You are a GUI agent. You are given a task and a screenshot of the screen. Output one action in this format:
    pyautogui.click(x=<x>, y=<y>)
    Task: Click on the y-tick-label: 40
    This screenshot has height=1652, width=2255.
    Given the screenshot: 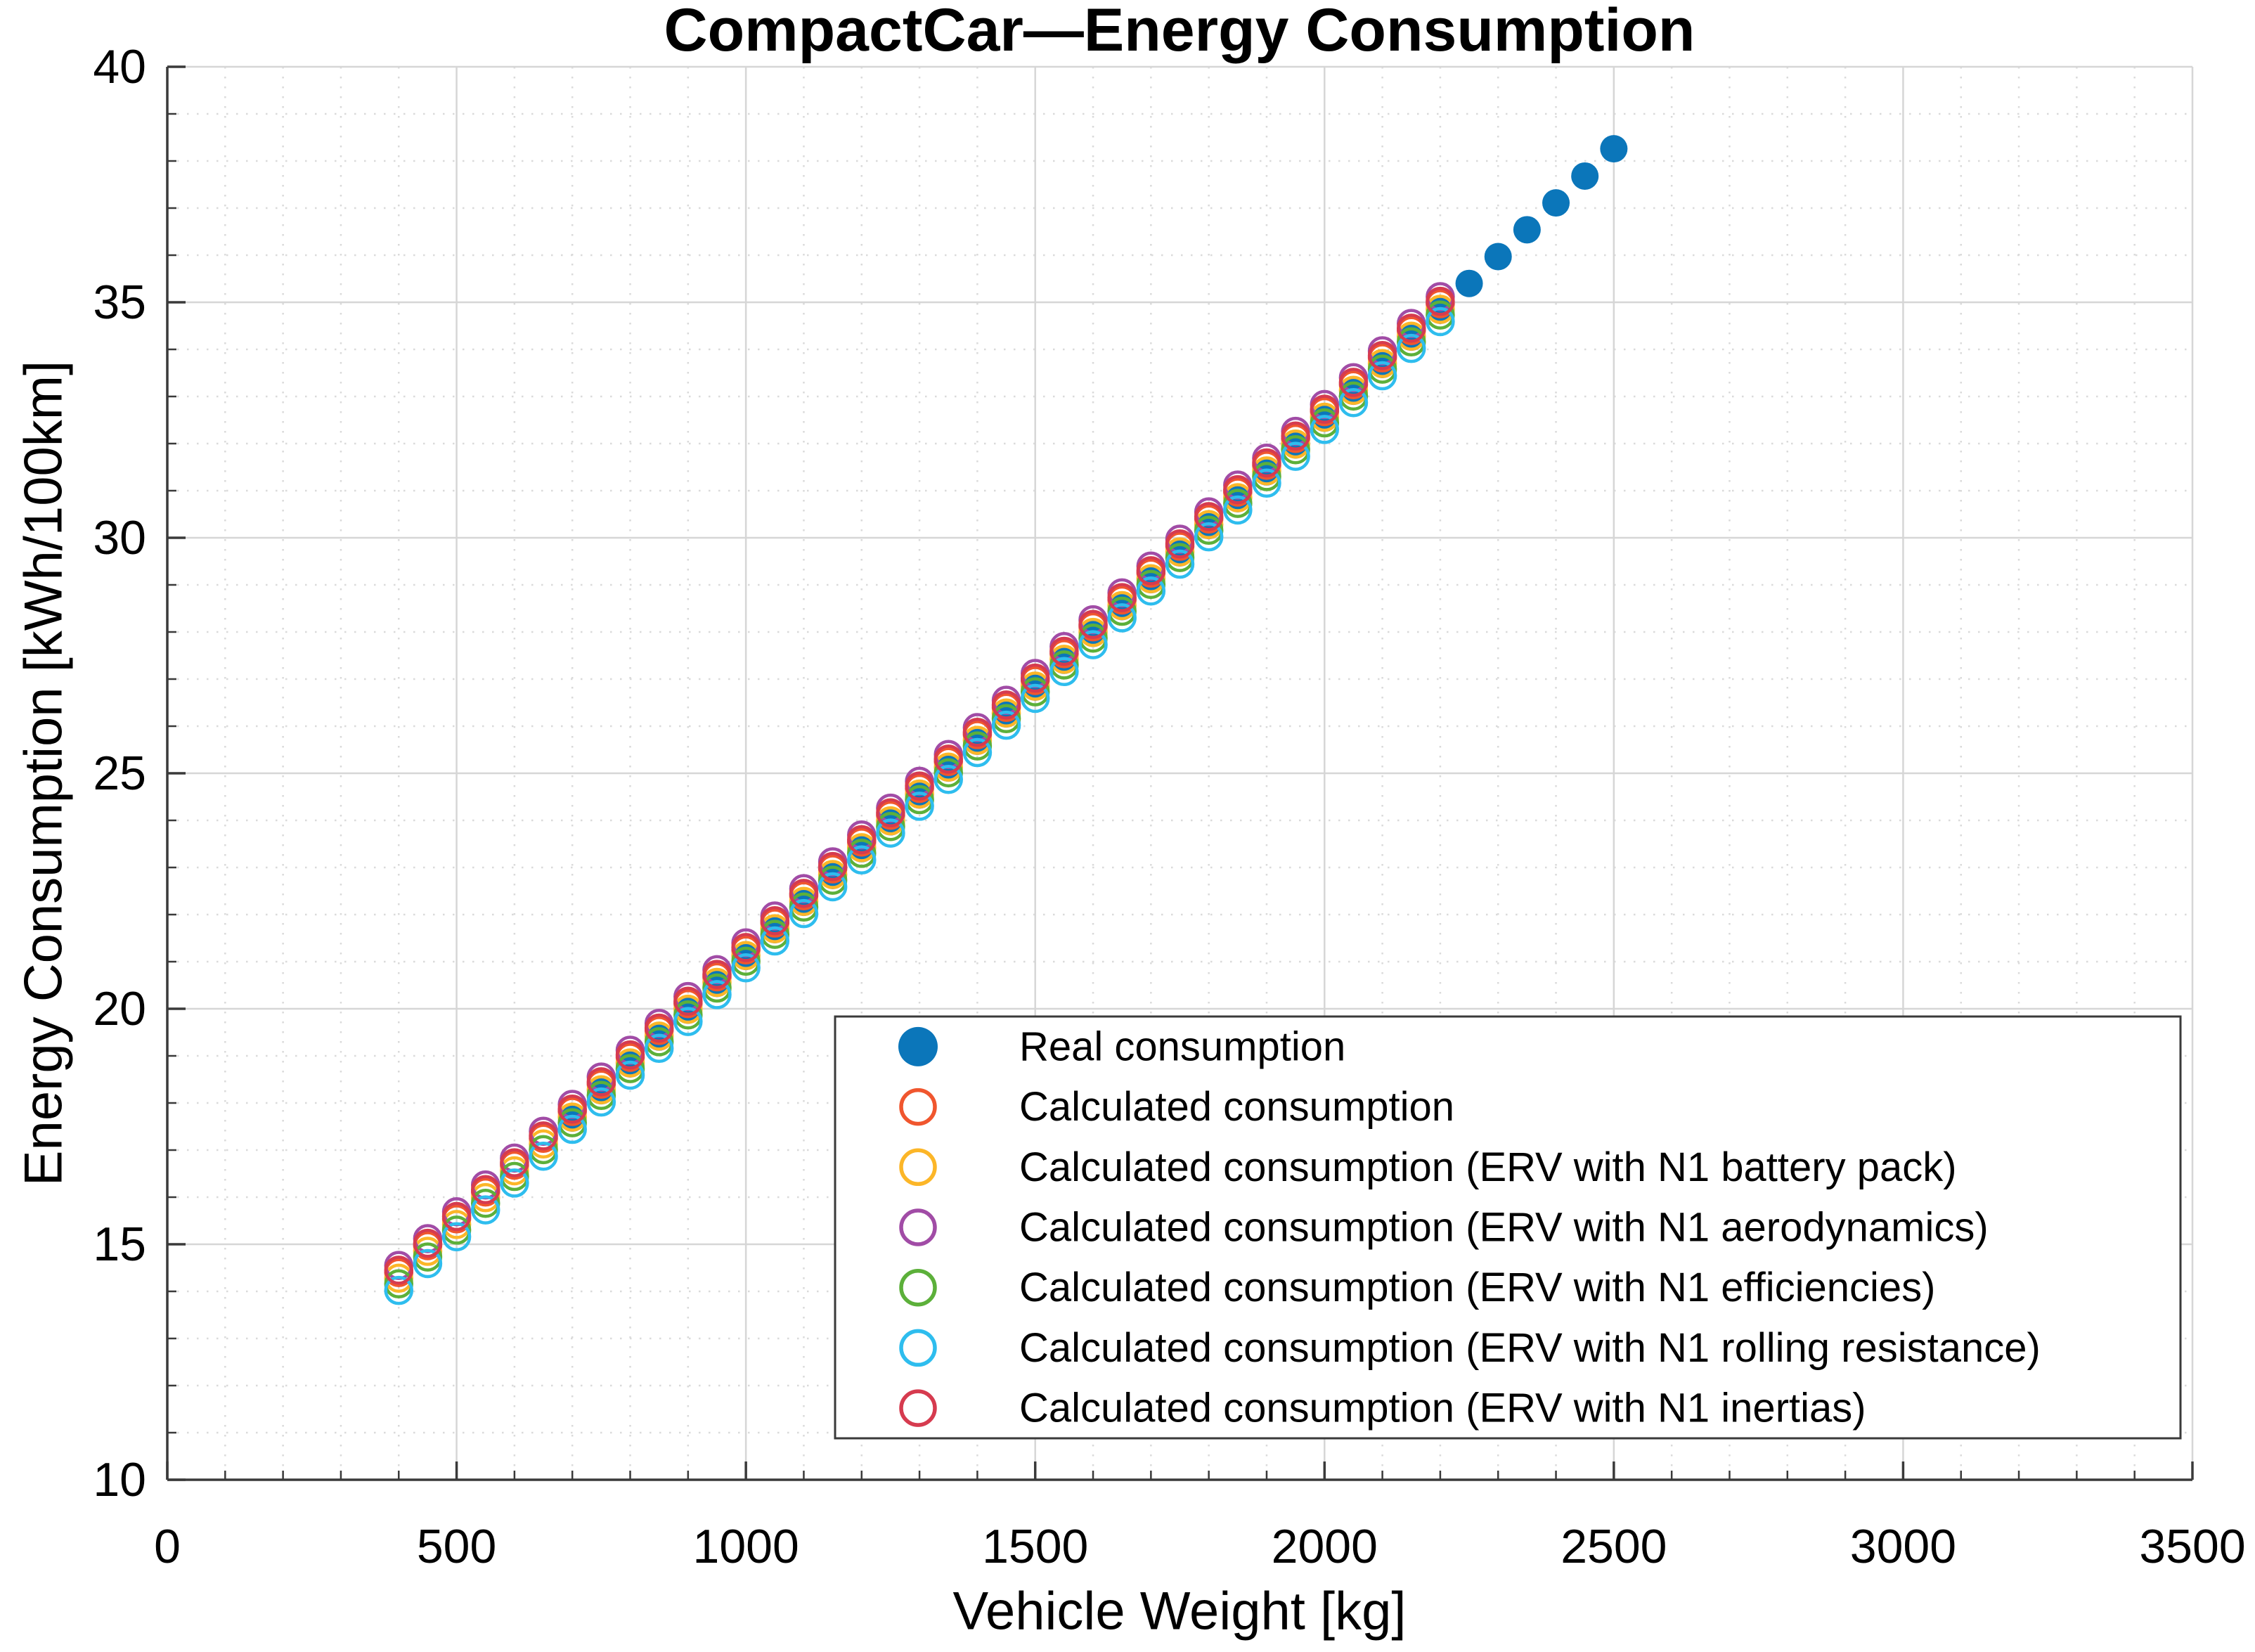 What is the action you would take?
    pyautogui.click(x=119, y=66)
    